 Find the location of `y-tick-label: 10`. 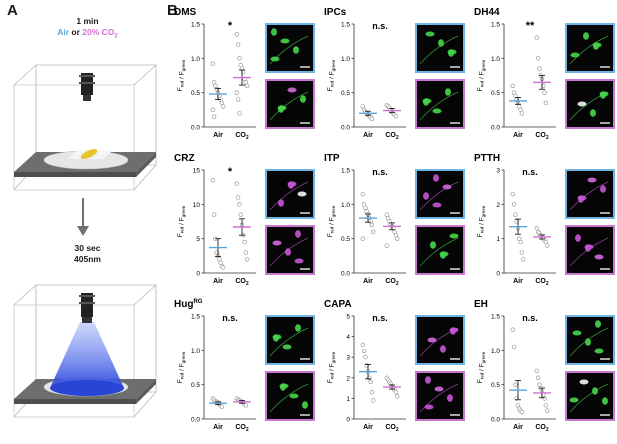

y-tick-label: 10 is located at coordinates (197, 205).